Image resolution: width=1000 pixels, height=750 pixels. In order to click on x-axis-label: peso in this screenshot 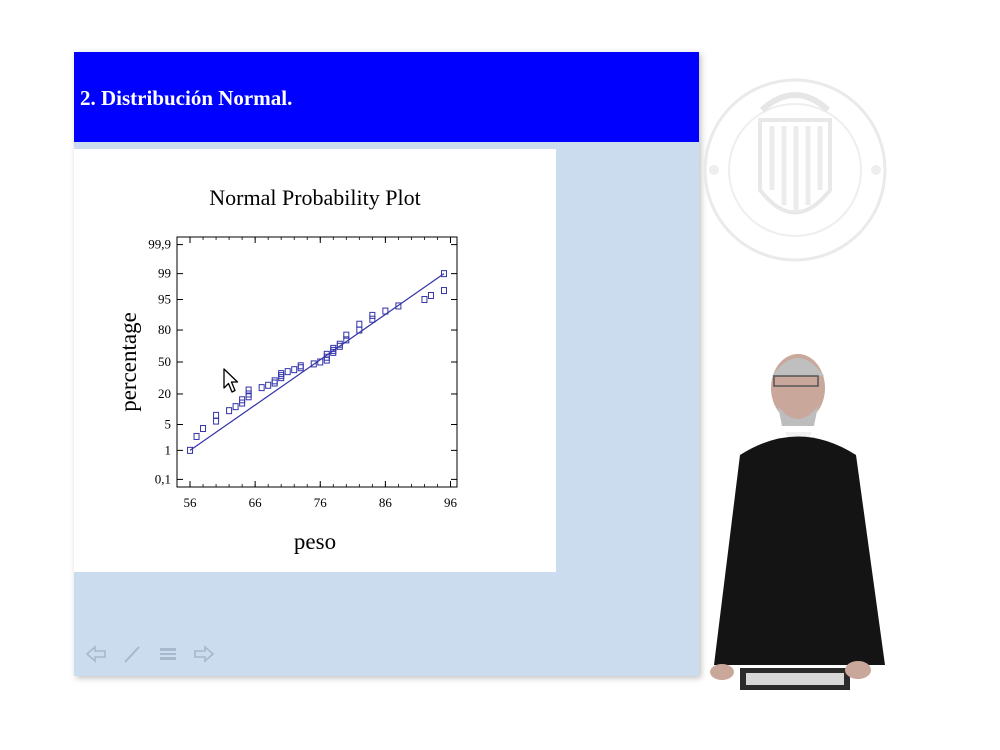, I will do `click(315, 541)`.